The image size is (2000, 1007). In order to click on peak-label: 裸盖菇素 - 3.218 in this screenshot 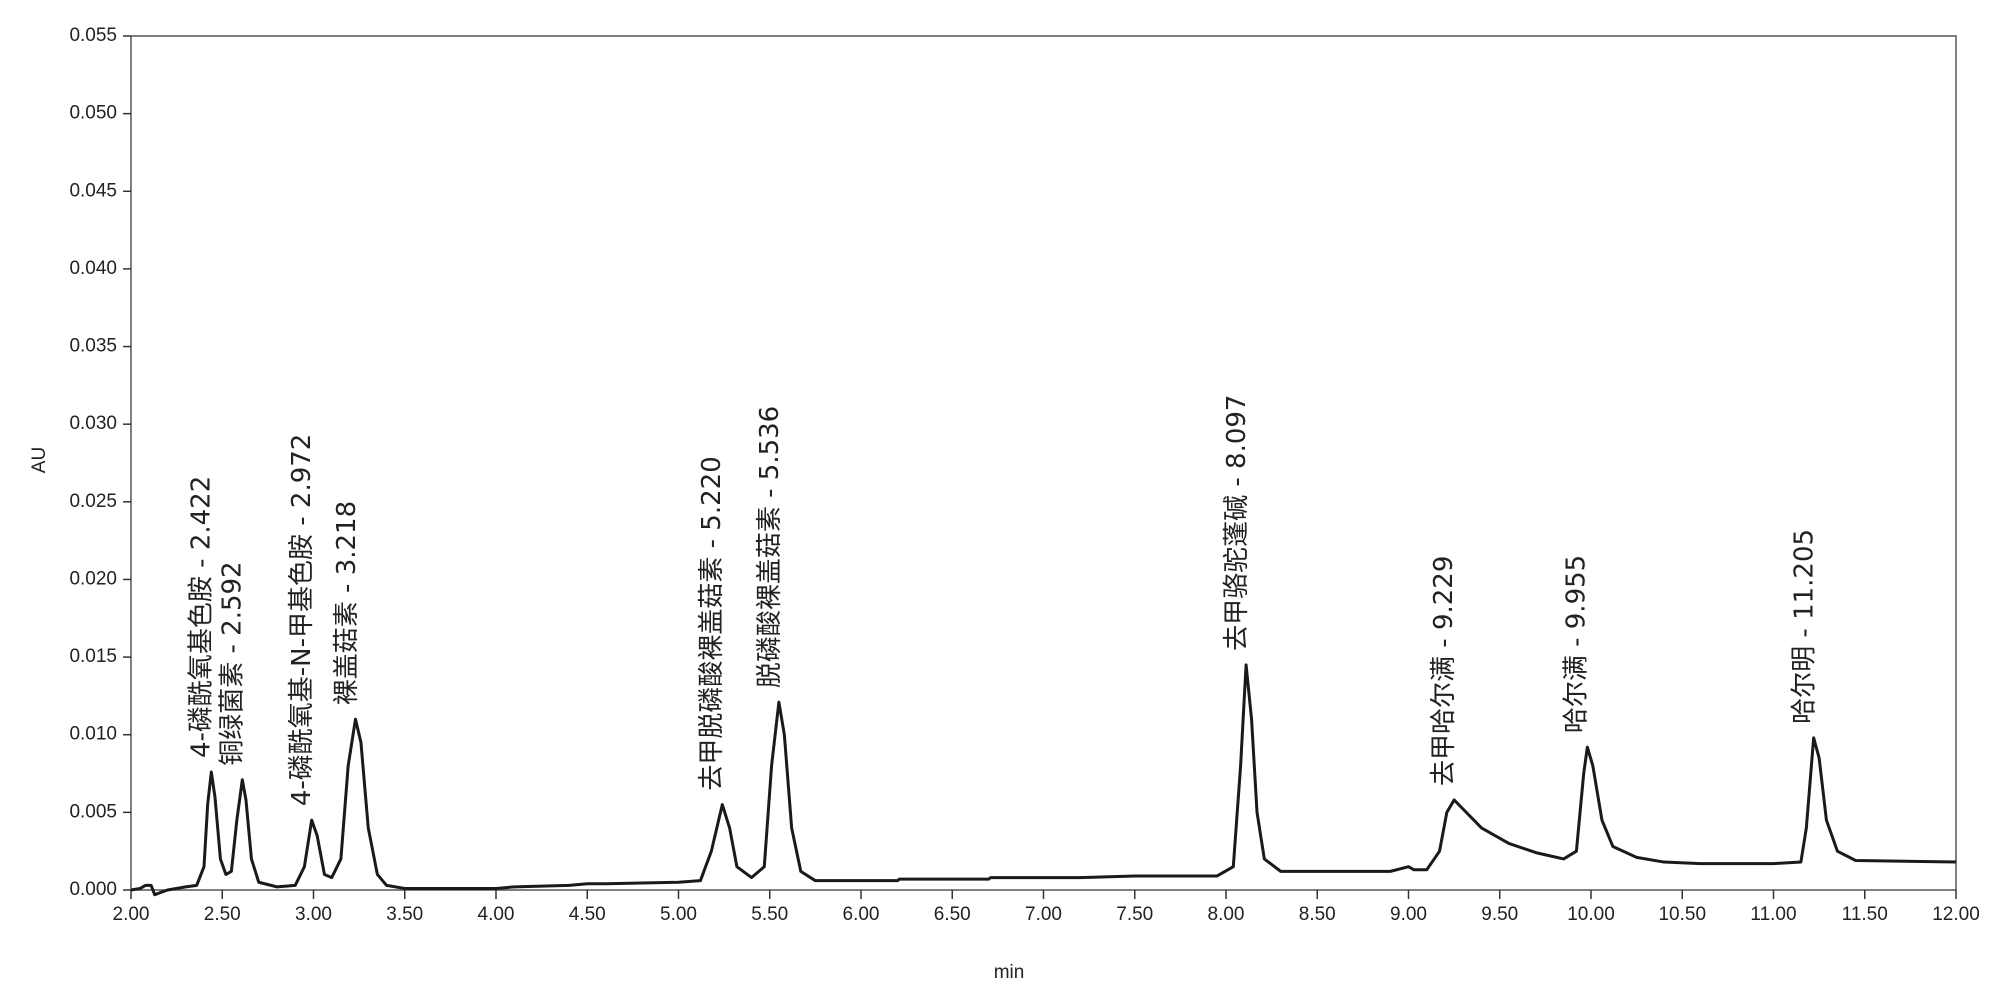, I will do `click(347, 603)`.